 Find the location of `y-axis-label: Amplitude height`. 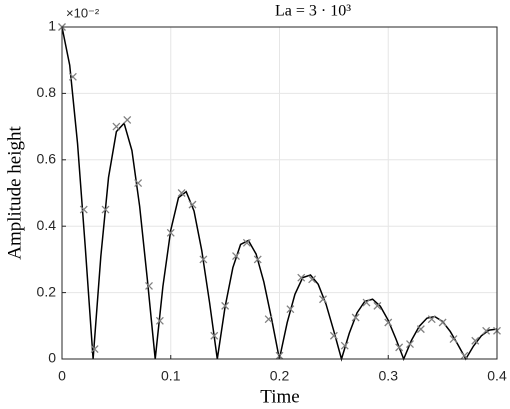

y-axis-label: Amplitude height is located at coordinates (14, 193).